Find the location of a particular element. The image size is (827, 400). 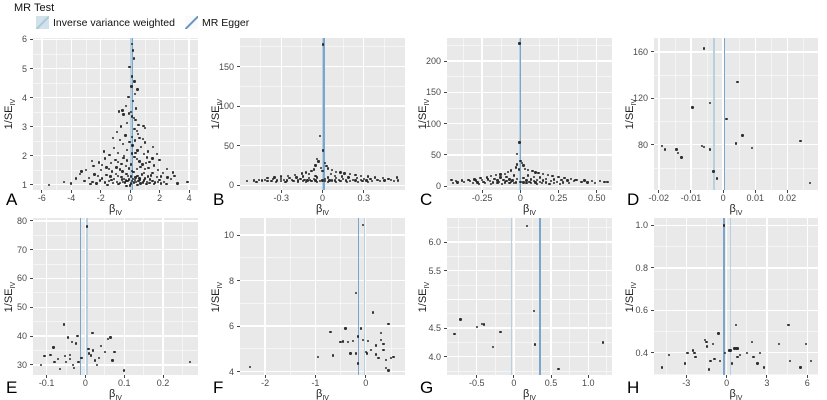

plot-panel-G is located at coordinates (529, 296).